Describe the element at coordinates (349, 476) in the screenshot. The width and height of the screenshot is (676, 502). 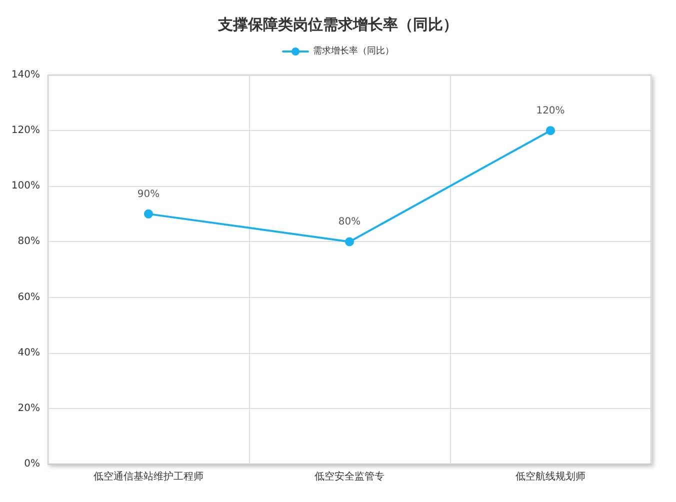
I see `x-tick-label: 低空安全监管专` at that location.